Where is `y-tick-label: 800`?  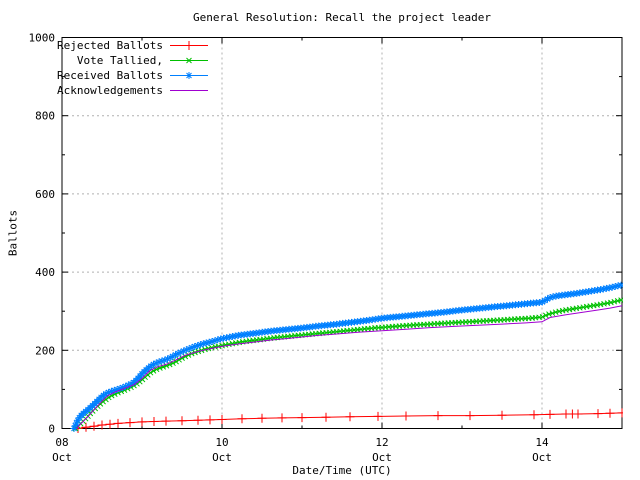
y-tick-label: 800 is located at coordinates (45, 116).